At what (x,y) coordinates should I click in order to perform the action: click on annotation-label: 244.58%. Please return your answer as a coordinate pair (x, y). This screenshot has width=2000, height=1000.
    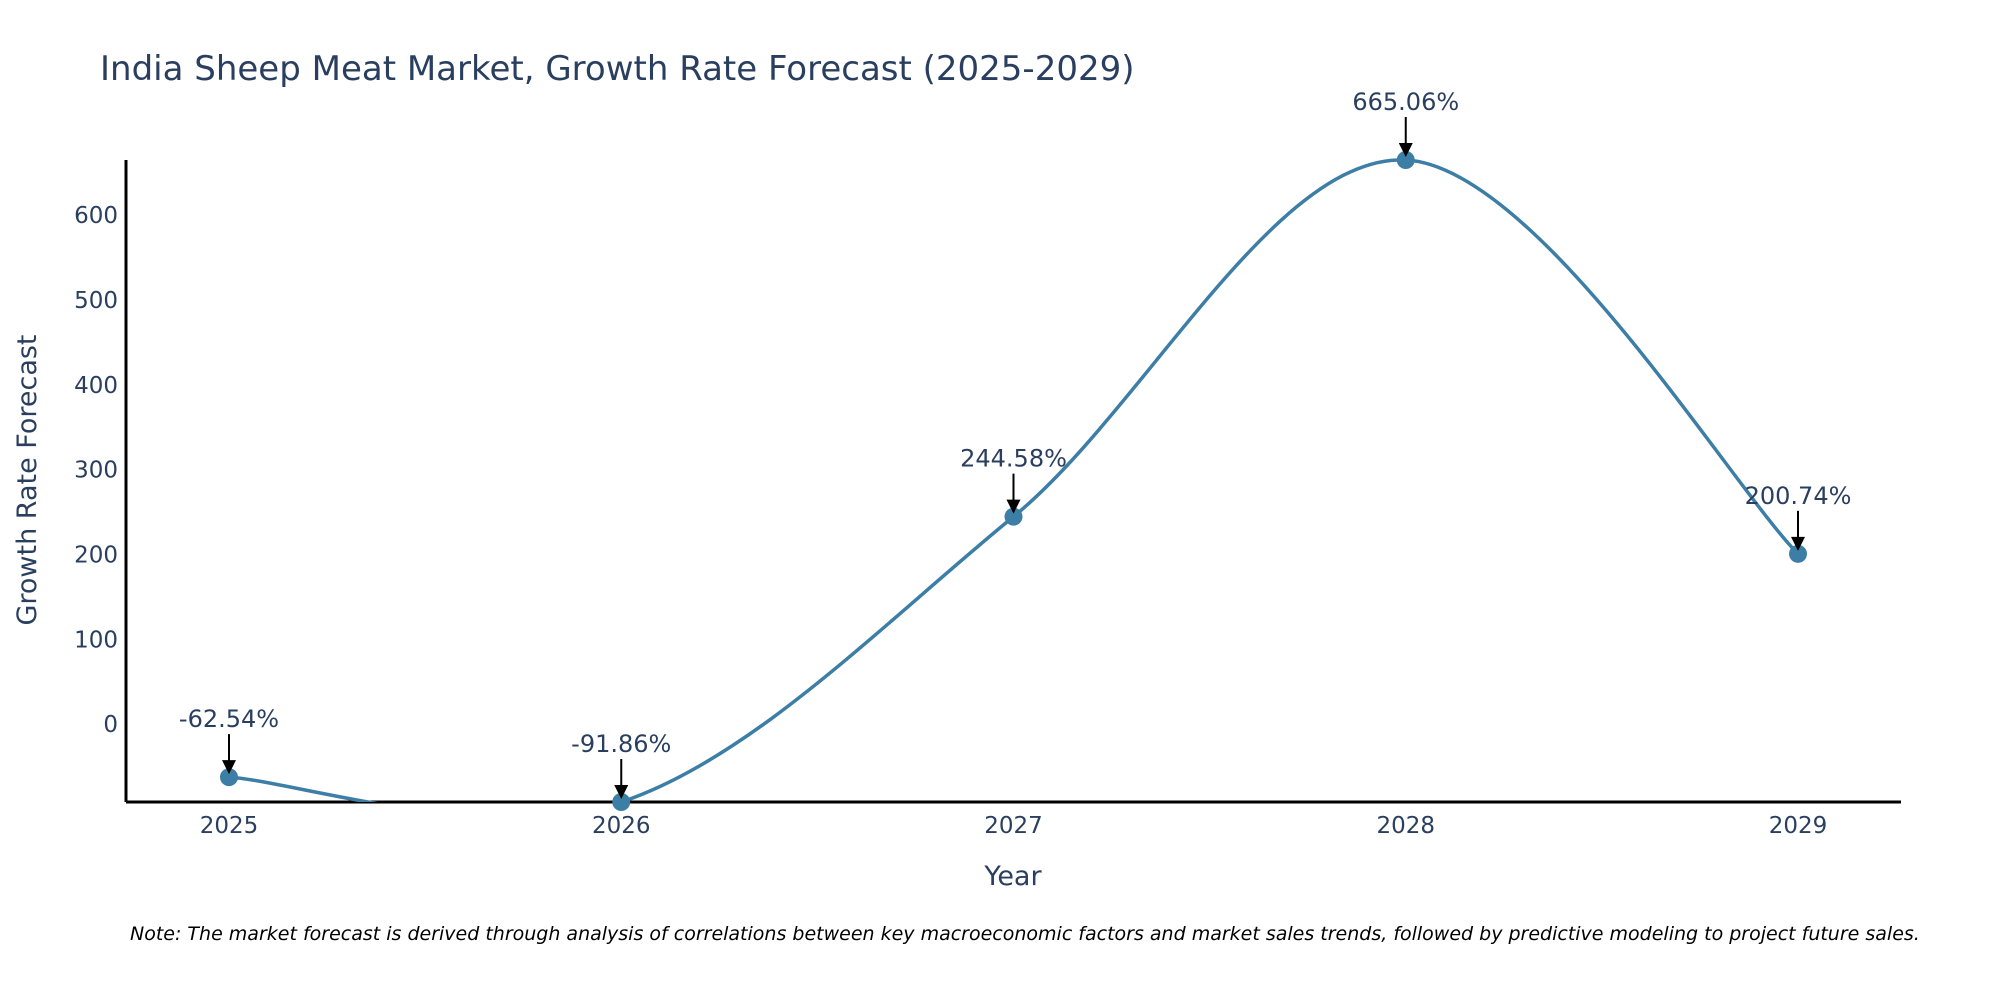
    Looking at the image, I should click on (1013, 459).